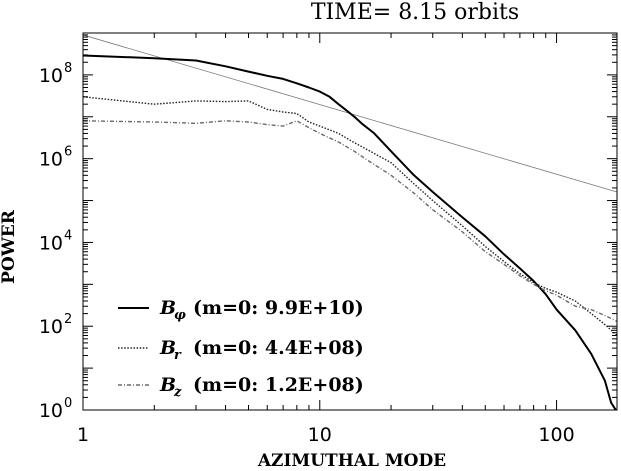 The height and width of the screenshot is (471, 621). I want to click on y-tick-exponent: 4, so click(68, 235).